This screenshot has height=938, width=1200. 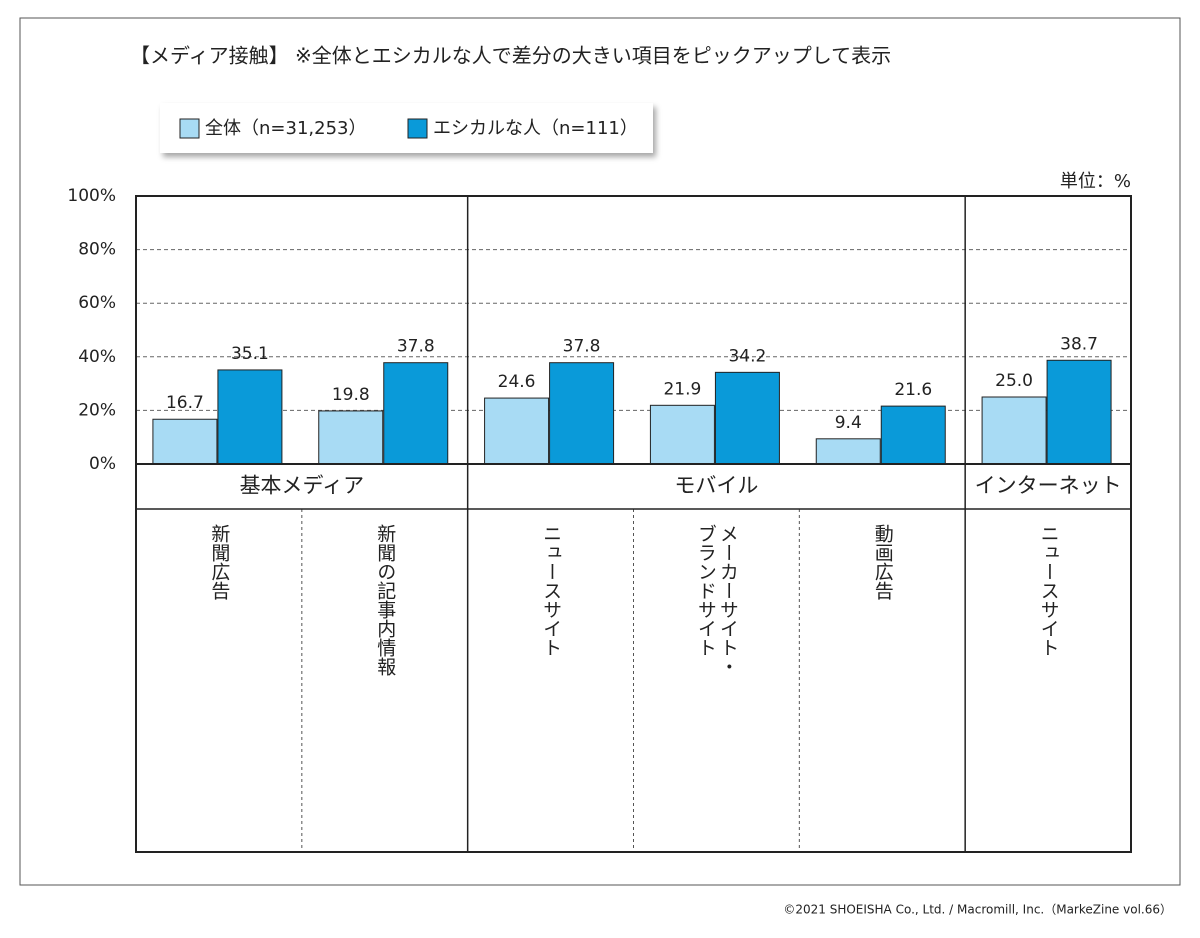 I want to click on y-tick-label: 100%, so click(x=91, y=196).